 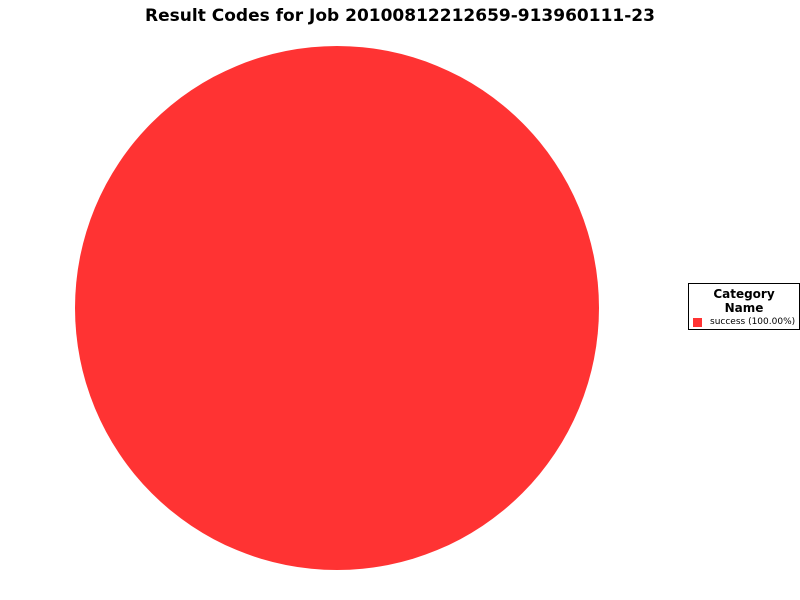 I want to click on legend: Category Name success (100.00%), so click(x=744, y=306).